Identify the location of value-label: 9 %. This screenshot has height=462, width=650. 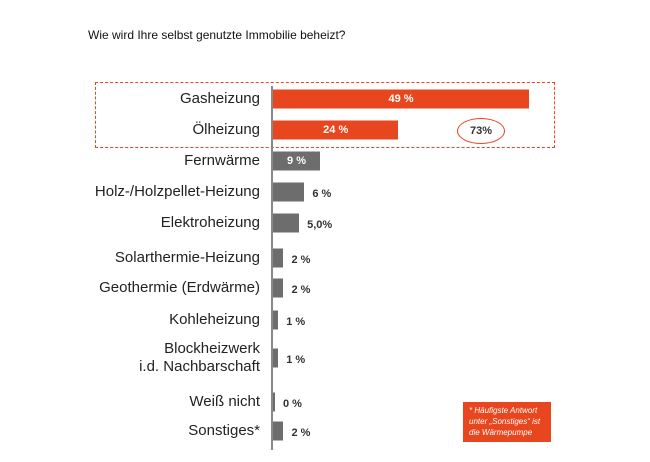
(296, 161).